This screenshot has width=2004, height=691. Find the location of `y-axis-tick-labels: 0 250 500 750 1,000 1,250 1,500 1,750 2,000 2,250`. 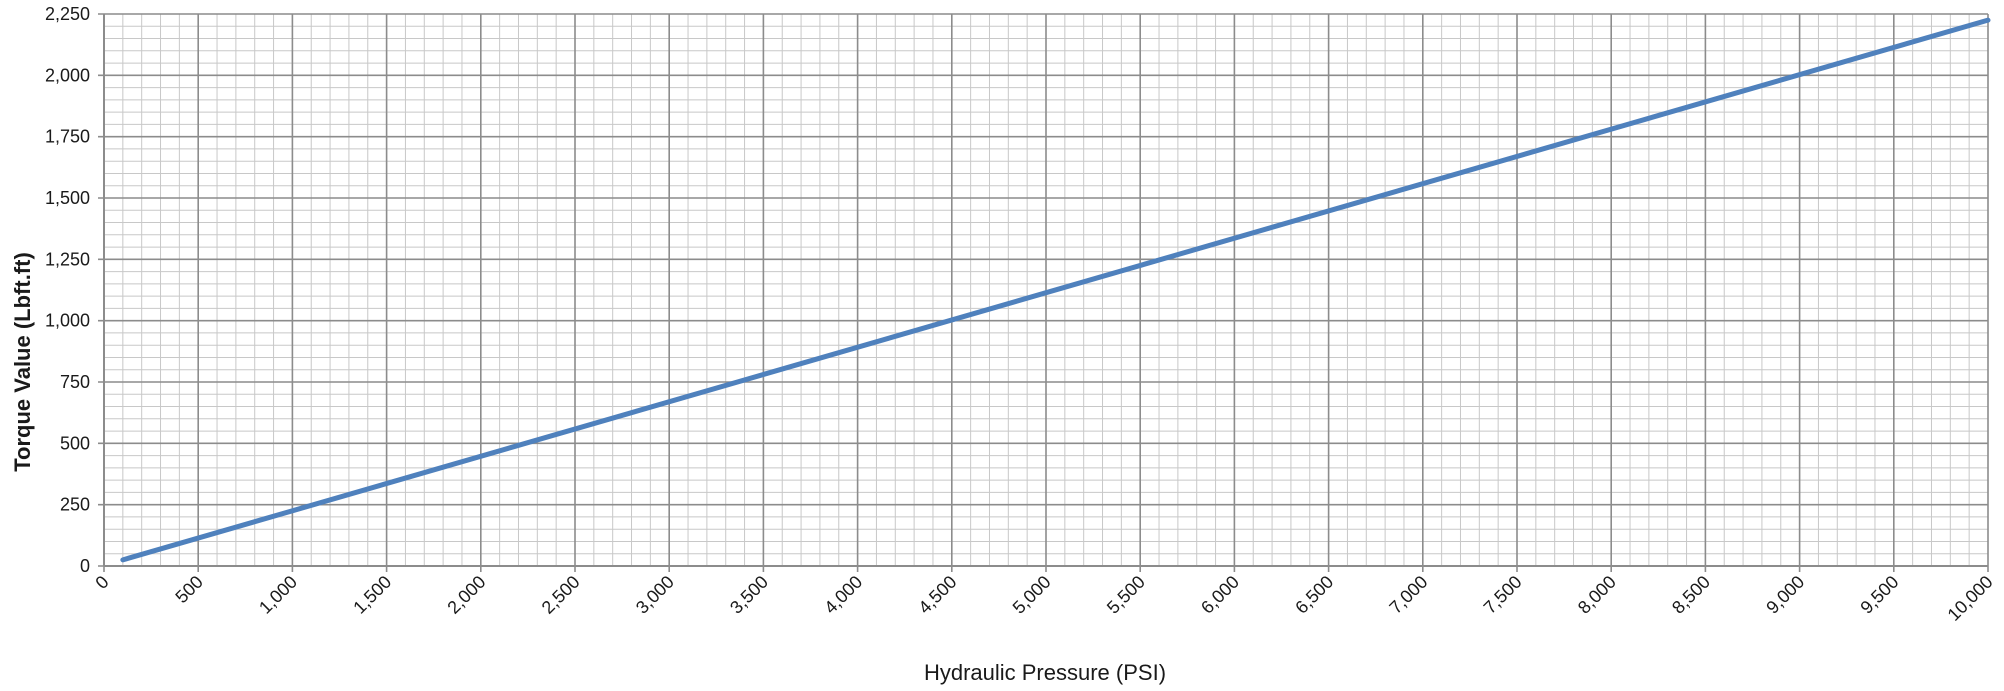

y-axis-tick-labels: 0 250 500 750 1,000 1,250 1,500 1,750 2,000 2,250 is located at coordinates (67, 290).